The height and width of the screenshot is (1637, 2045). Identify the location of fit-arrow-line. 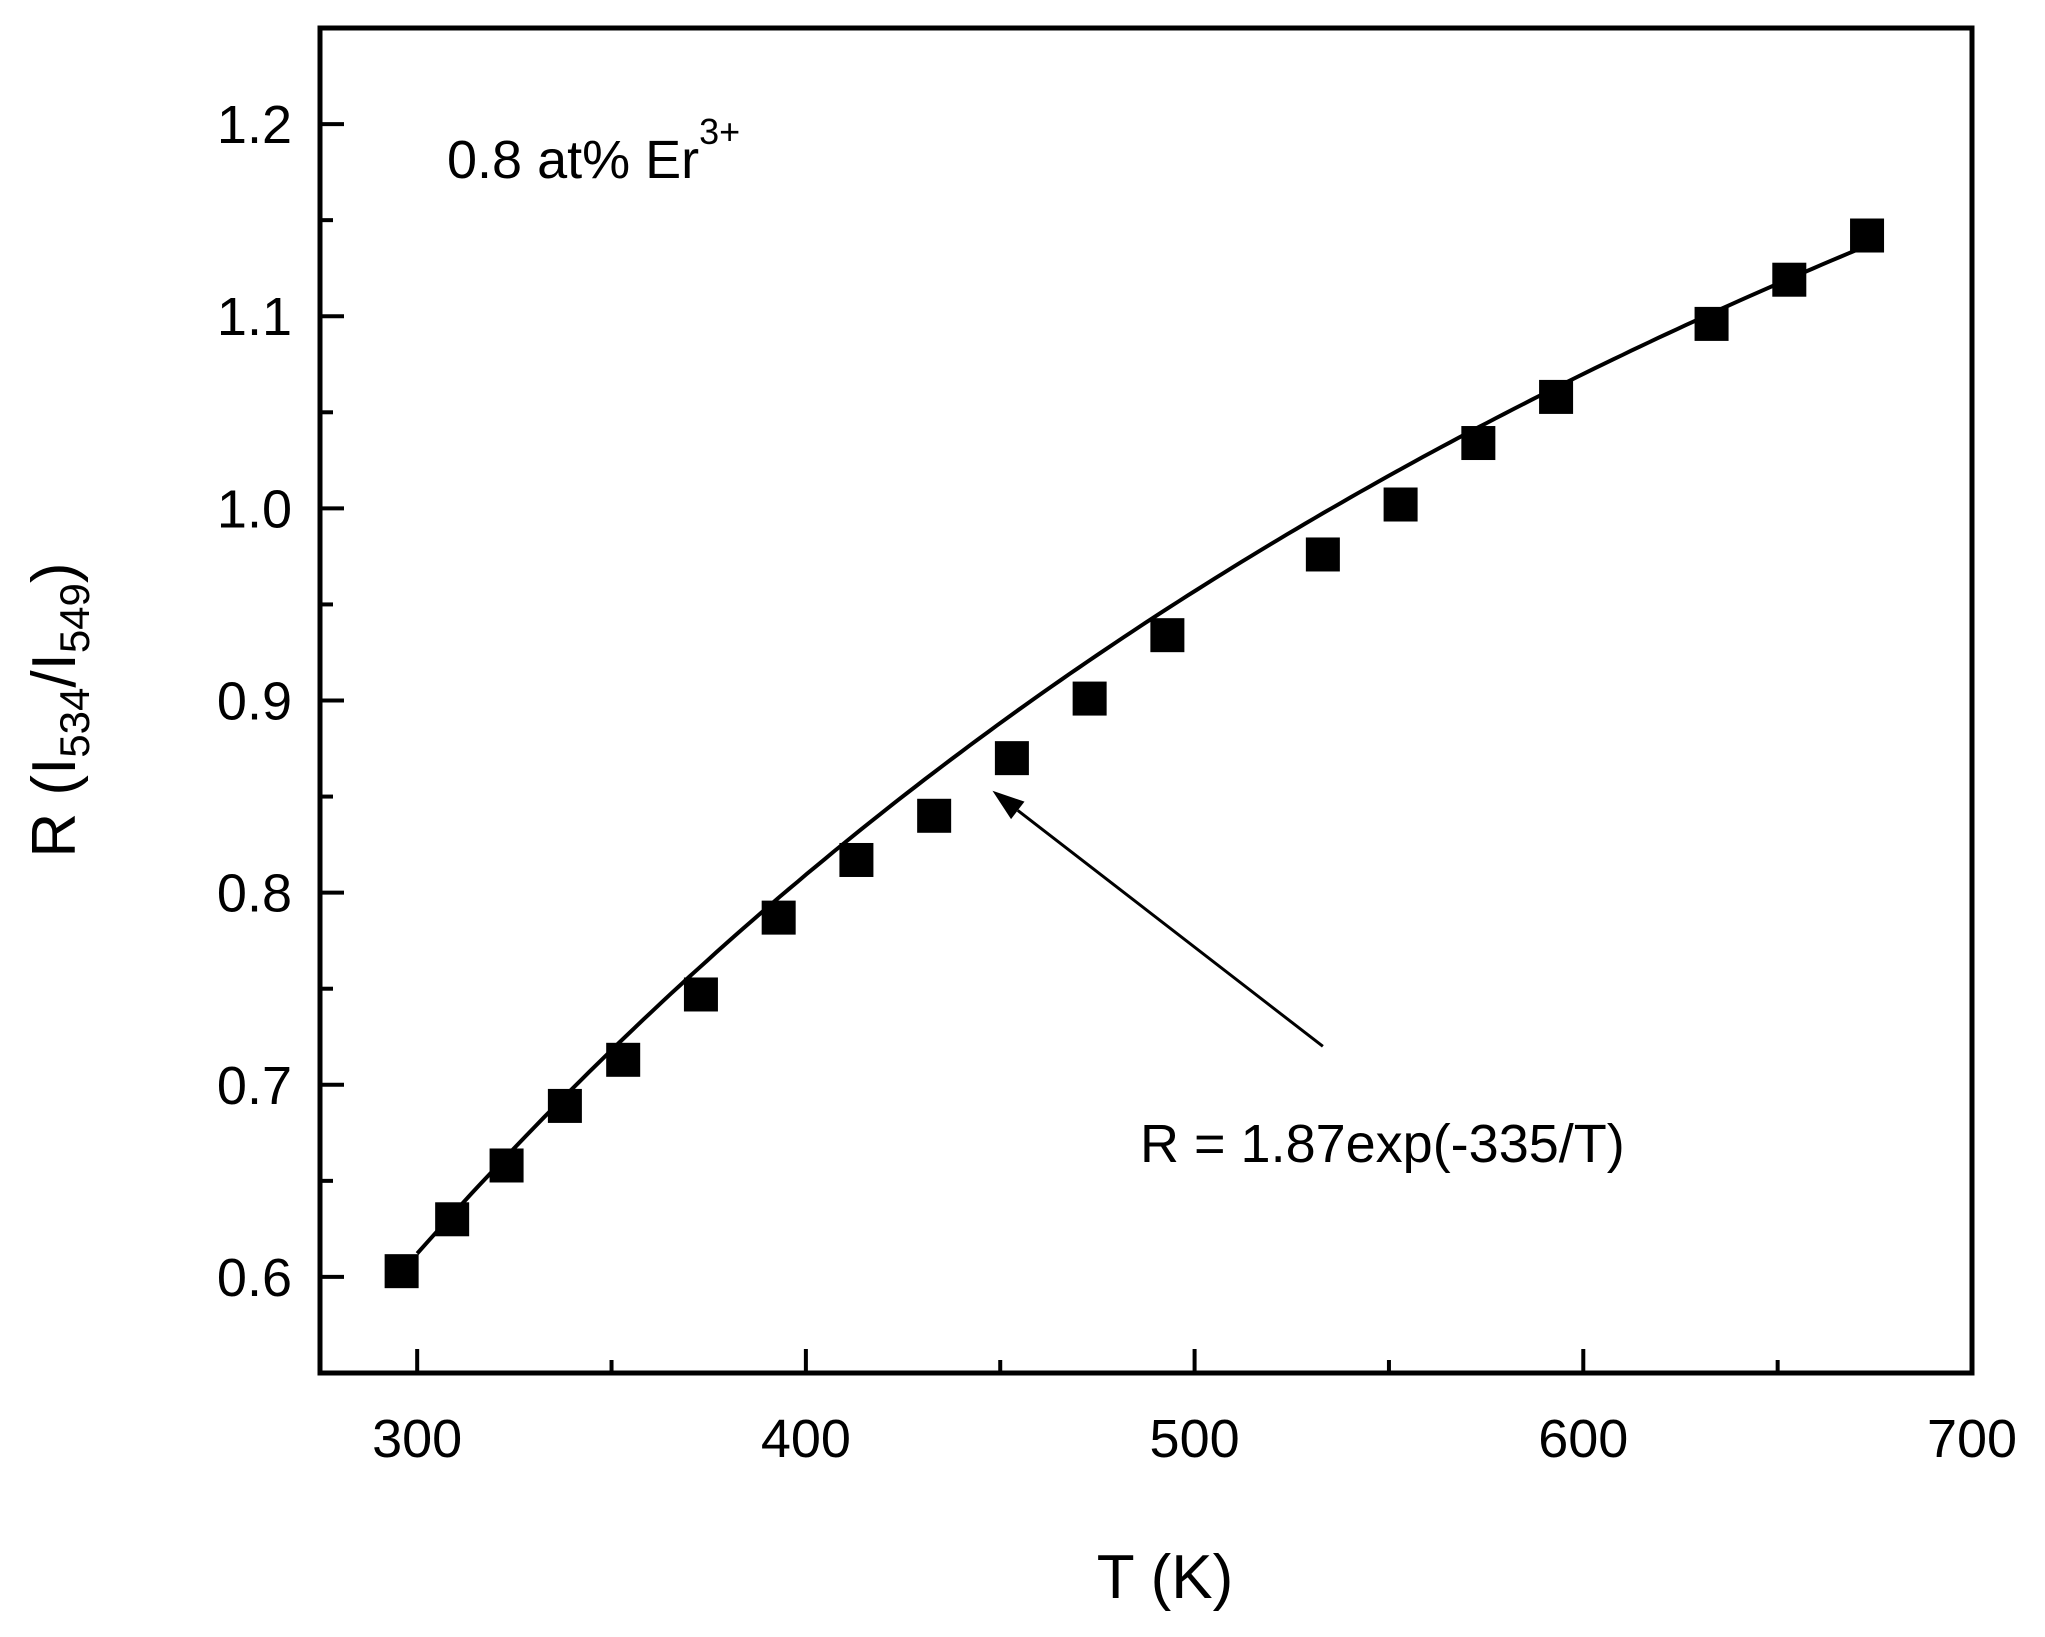
(1170, 928).